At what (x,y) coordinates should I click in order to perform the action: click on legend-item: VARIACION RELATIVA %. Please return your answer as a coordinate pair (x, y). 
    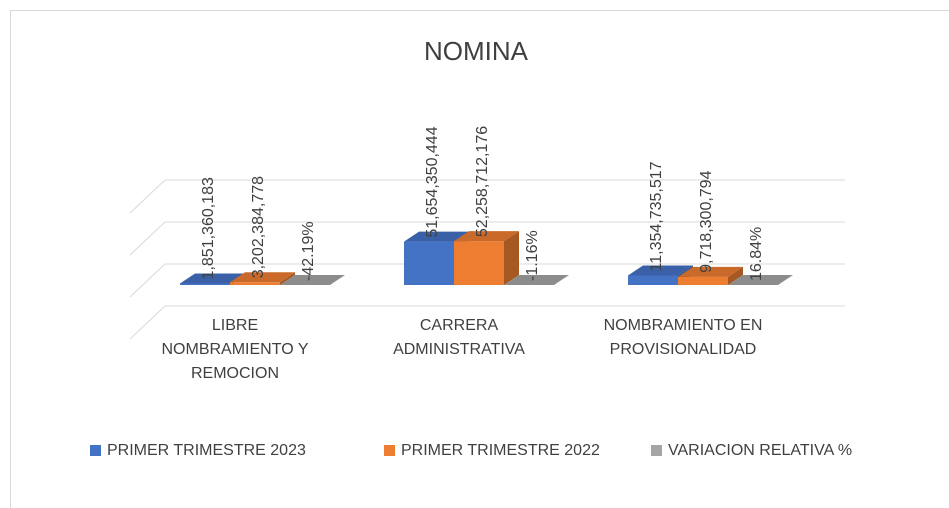
    Looking at the image, I should click on (771, 451).